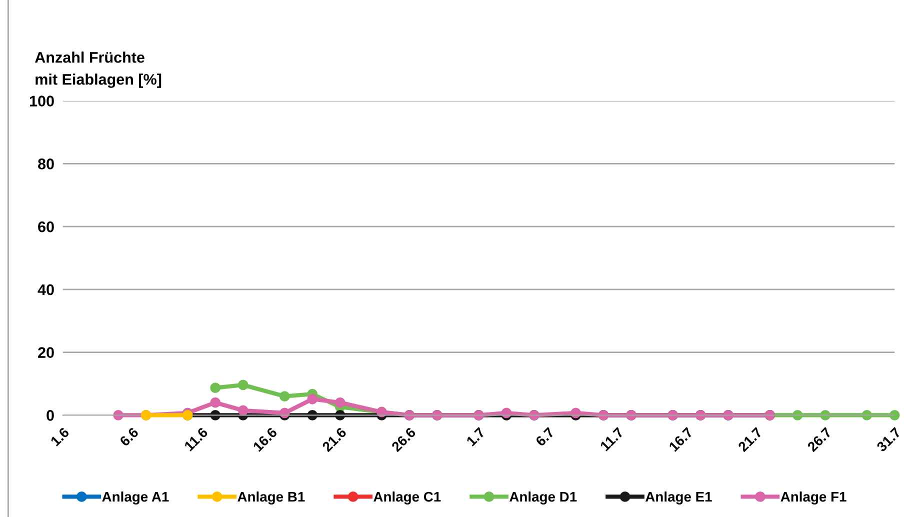  I want to click on y-tick-label: 40, so click(46, 290).